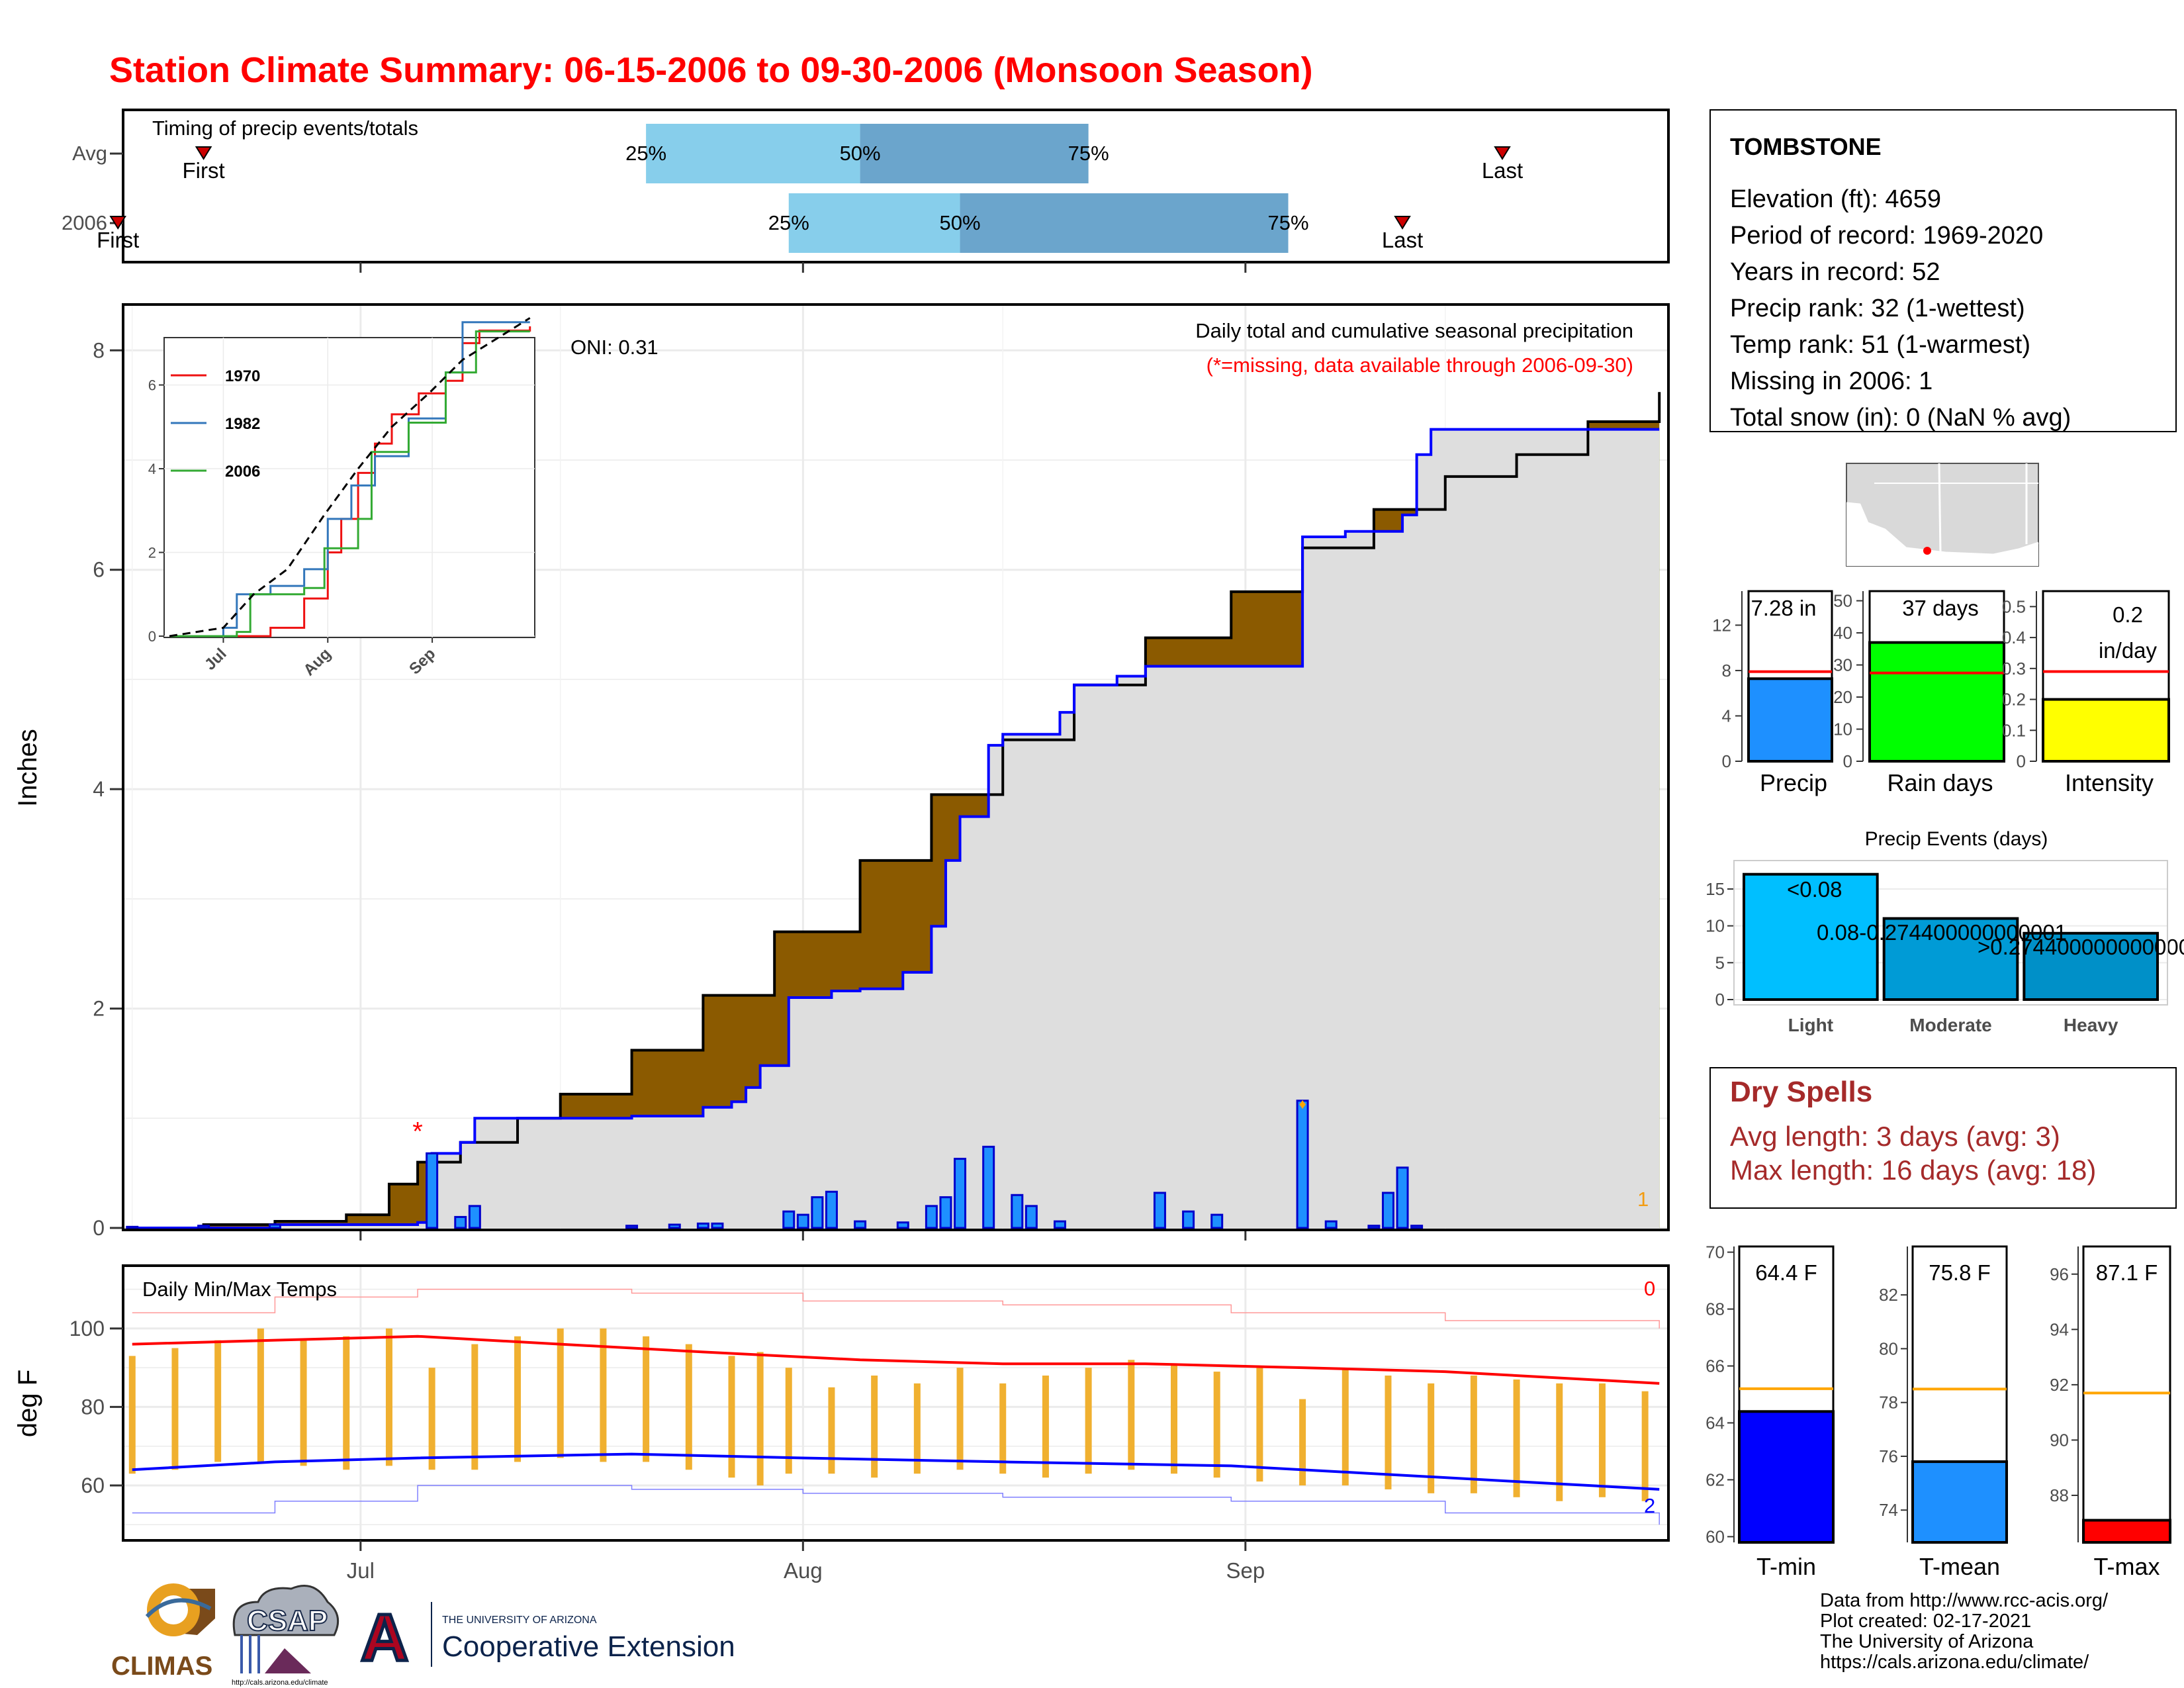 This screenshot has height=1688, width=2184. What do you see at coordinates (2081, 947) in the screenshot?
I see `events-value-label: >0.274400000000000` at bounding box center [2081, 947].